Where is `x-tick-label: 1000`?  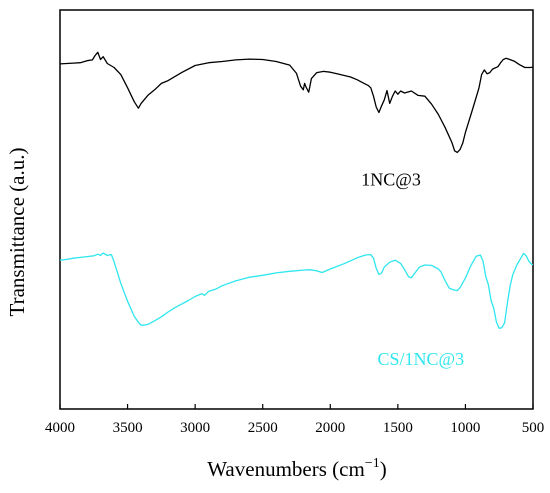
x-tick-label: 1000 is located at coordinates (465, 428).